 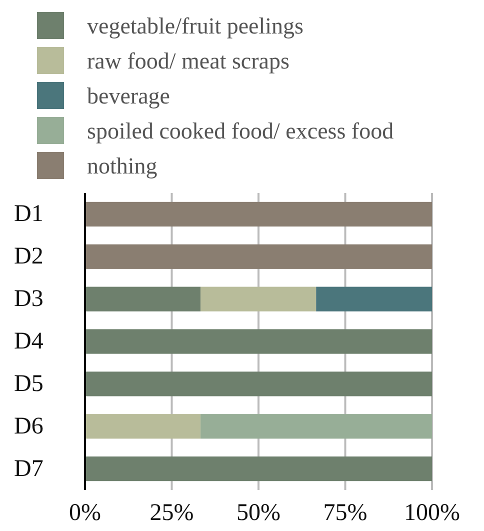 What do you see at coordinates (345, 513) in the screenshot?
I see `x-tick-label: 75%` at bounding box center [345, 513].